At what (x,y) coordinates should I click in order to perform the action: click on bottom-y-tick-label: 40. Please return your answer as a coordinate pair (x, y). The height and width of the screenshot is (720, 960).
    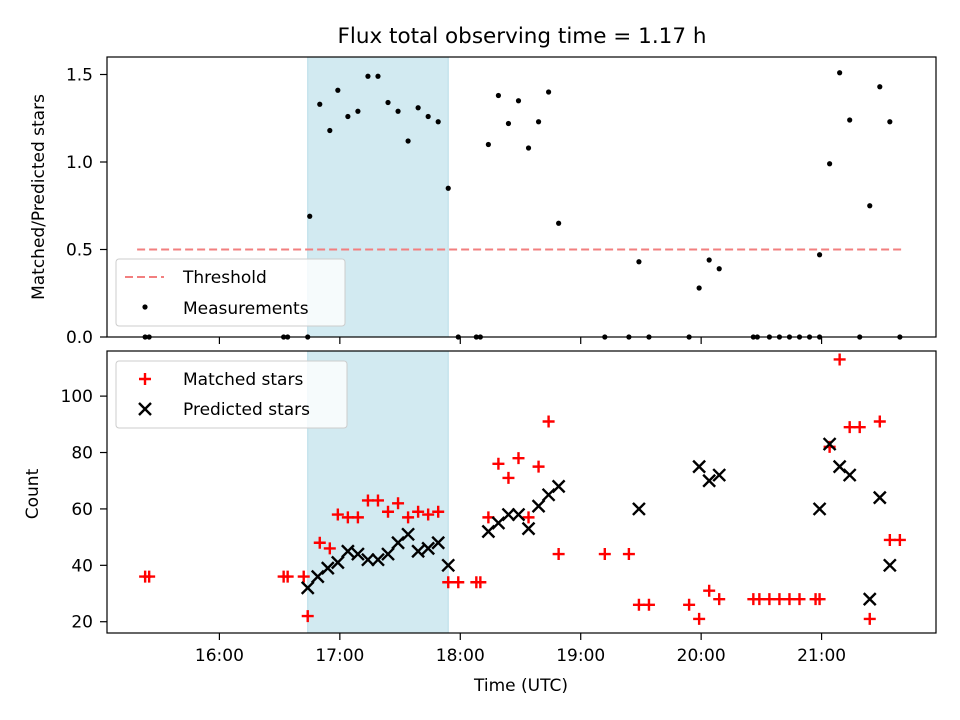
    Looking at the image, I should click on (82, 566).